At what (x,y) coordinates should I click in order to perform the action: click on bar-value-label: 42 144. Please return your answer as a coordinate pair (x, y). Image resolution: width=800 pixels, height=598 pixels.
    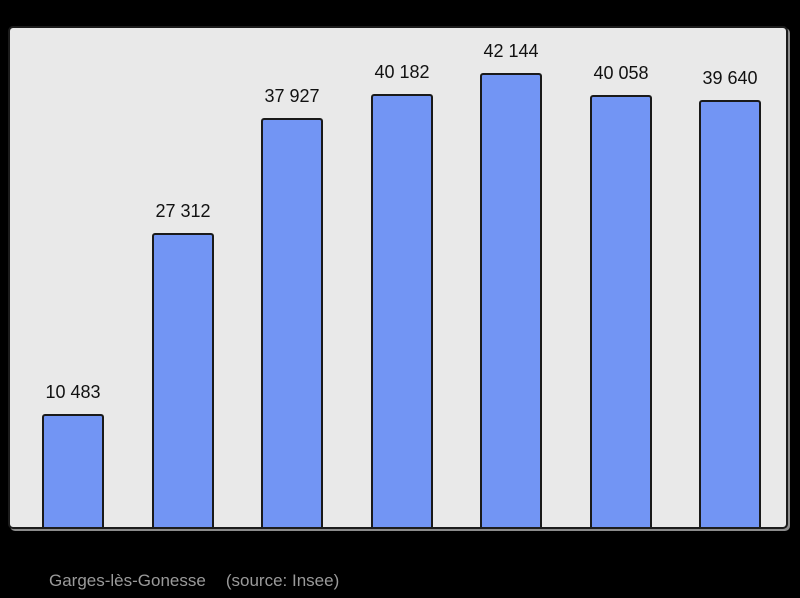
    Looking at the image, I should click on (511, 51).